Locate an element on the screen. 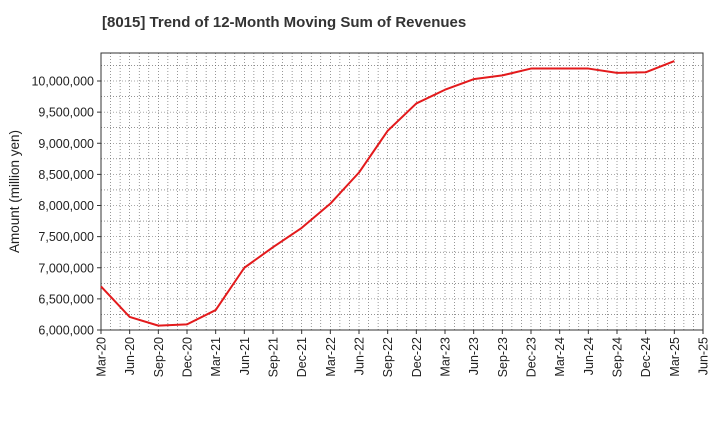 This screenshot has height=440, width=720. x-tick-label: Mar-23 is located at coordinates (446, 357).